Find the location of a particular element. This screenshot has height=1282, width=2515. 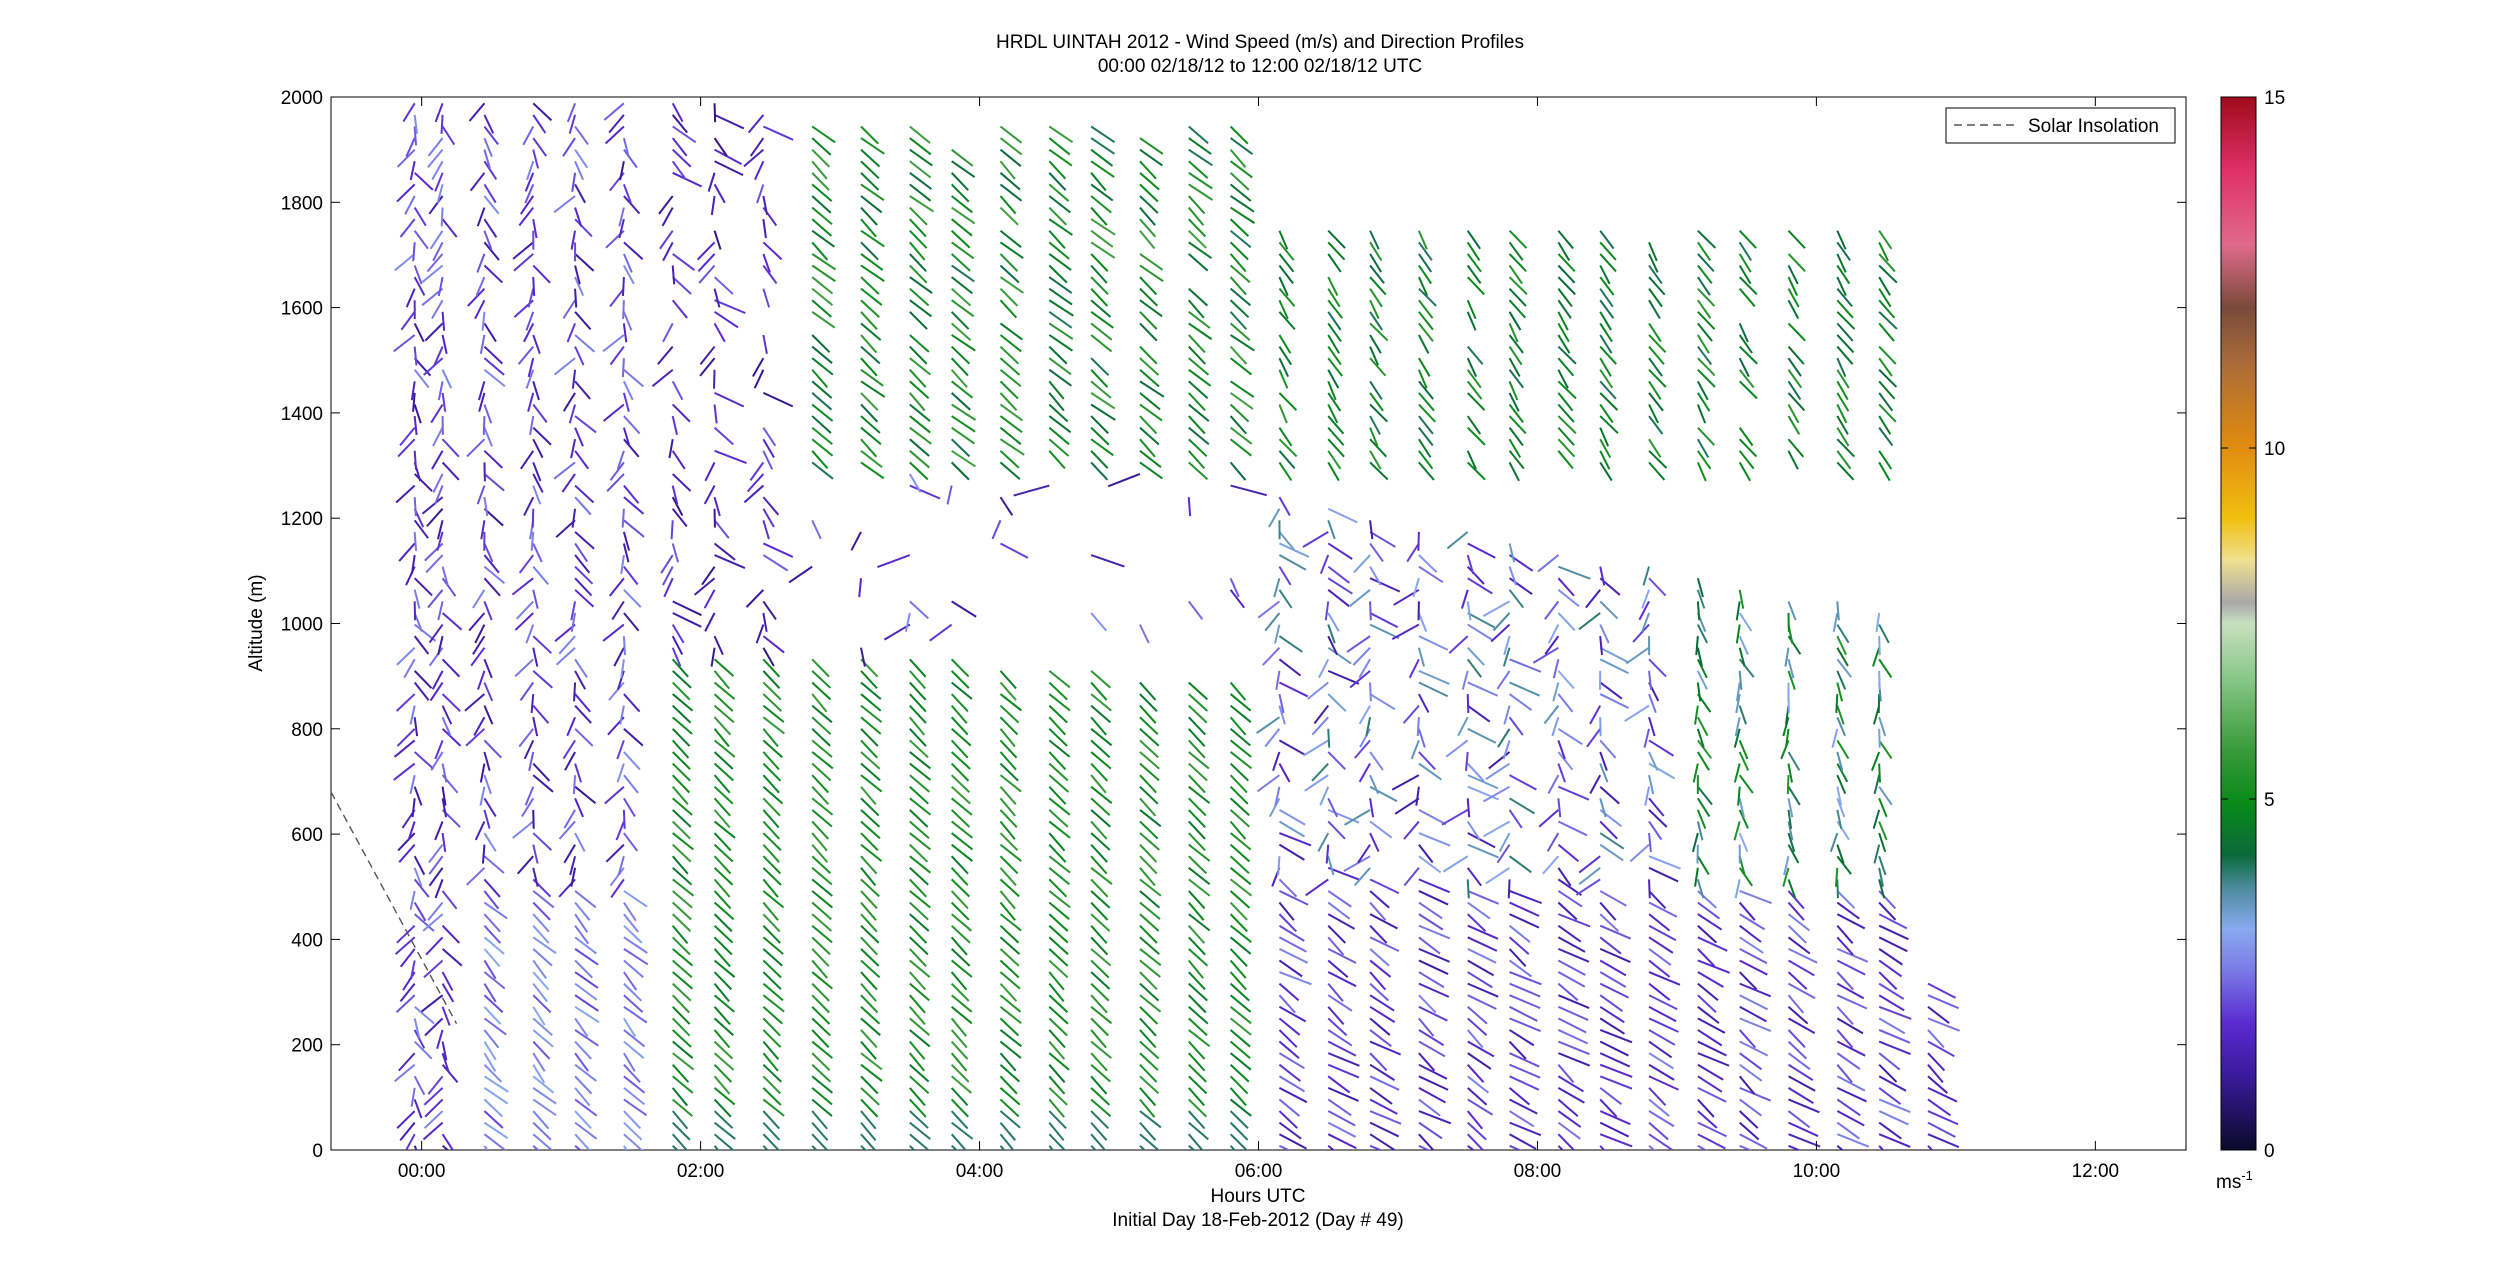

y-tick-label: 0 is located at coordinates (317, 1151).